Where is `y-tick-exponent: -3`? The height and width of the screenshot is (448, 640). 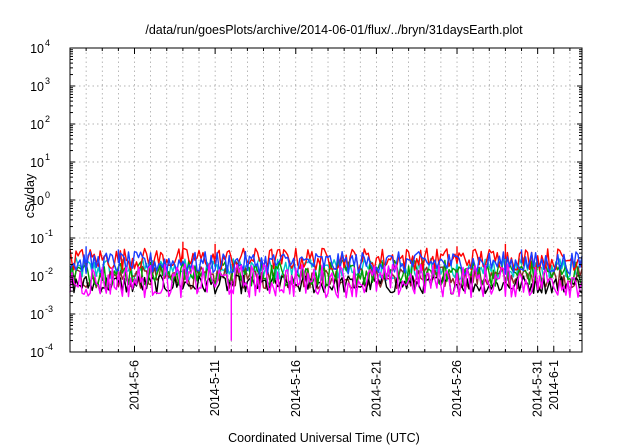 y-tick-exponent: -3 is located at coordinates (49, 309).